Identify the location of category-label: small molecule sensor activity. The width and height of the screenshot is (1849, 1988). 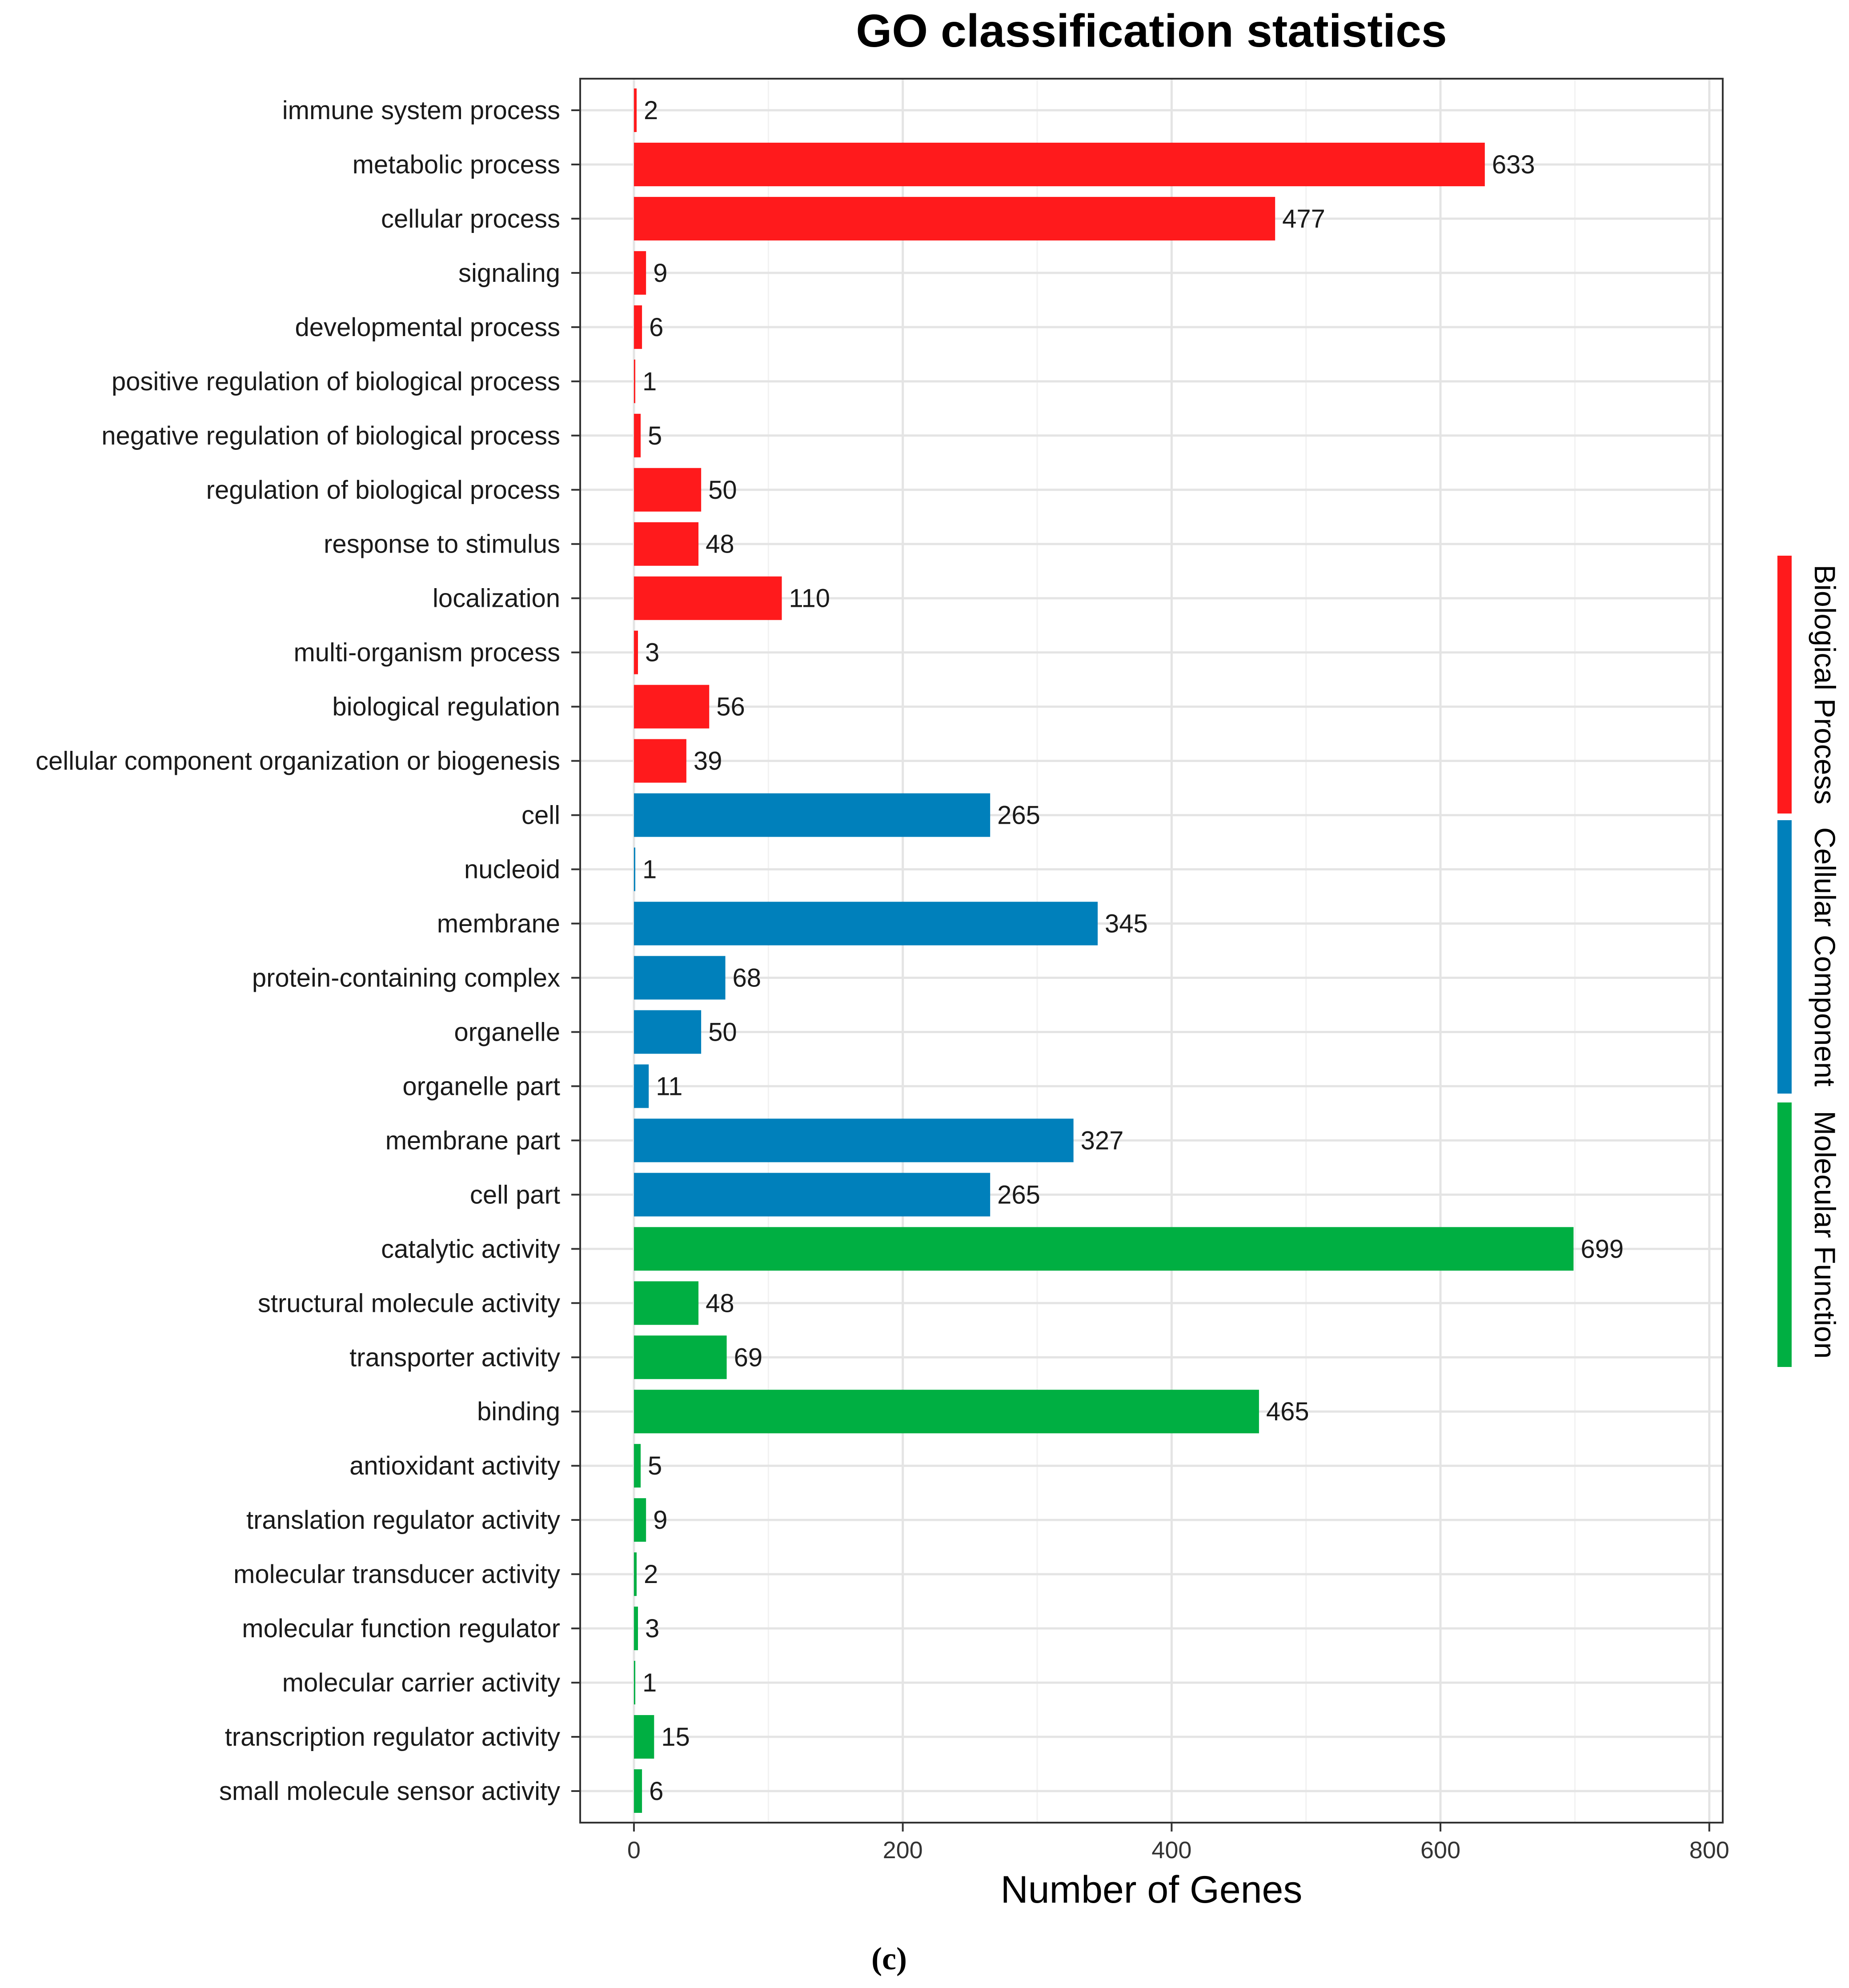
(390, 1791).